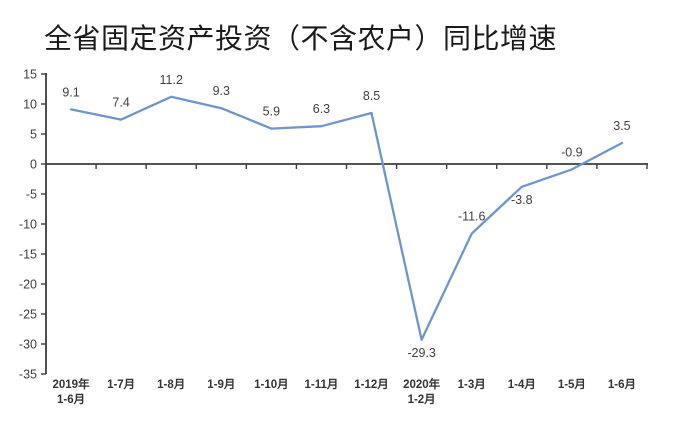  What do you see at coordinates (71, 391) in the screenshot?
I see `x-tick-label: 2019年 1-6月` at bounding box center [71, 391].